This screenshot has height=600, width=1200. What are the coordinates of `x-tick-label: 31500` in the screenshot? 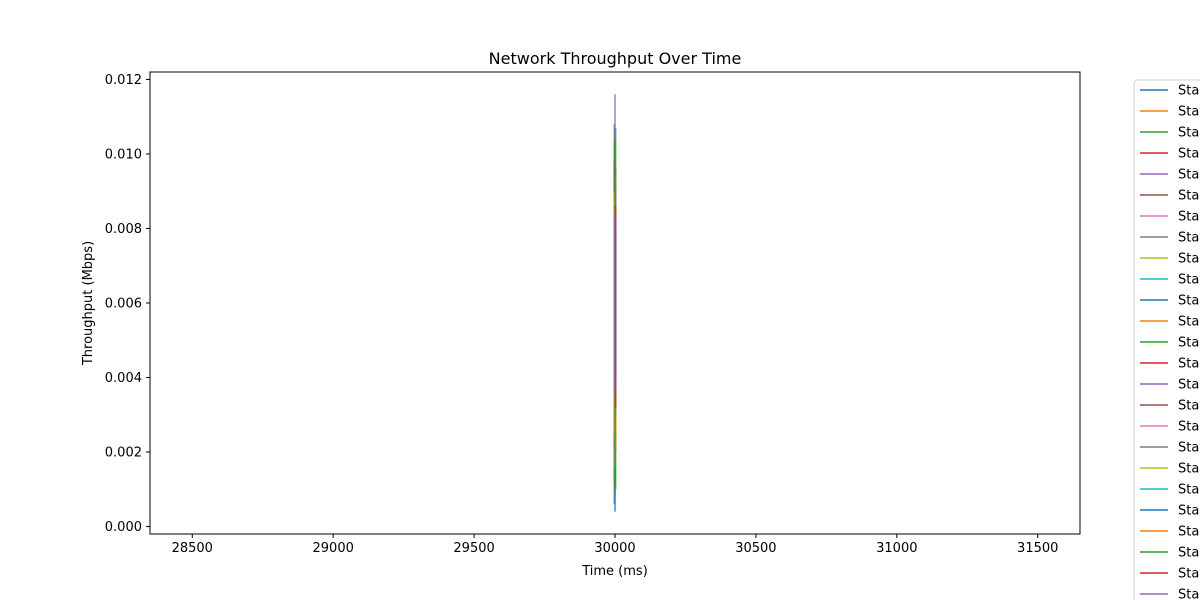 It's located at (1037, 548).